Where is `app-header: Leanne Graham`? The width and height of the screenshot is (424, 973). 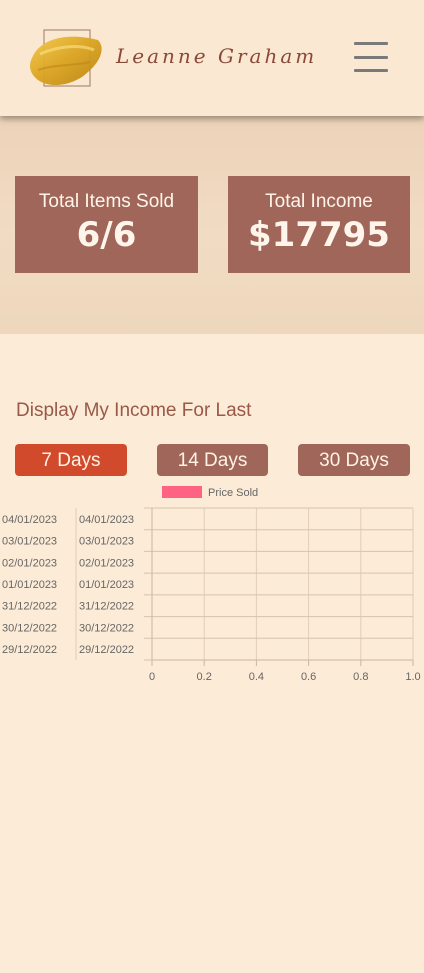
app-header: Leanne Graham is located at coordinates (212, 58).